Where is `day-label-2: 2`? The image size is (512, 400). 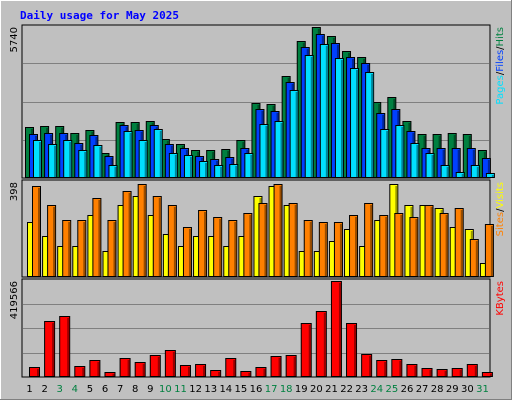
day-label-2: 2 is located at coordinates (44, 389).